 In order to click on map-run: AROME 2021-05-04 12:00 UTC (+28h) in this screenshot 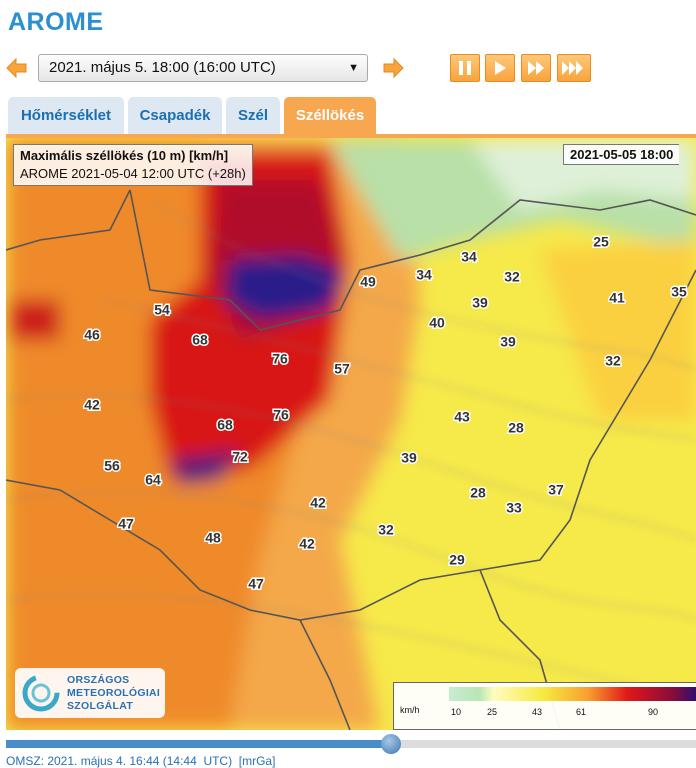, I will do `click(133, 173)`.